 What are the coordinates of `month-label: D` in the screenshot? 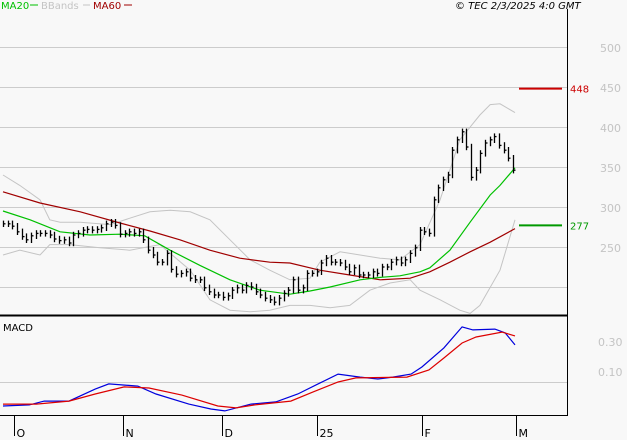 It's located at (229, 433).